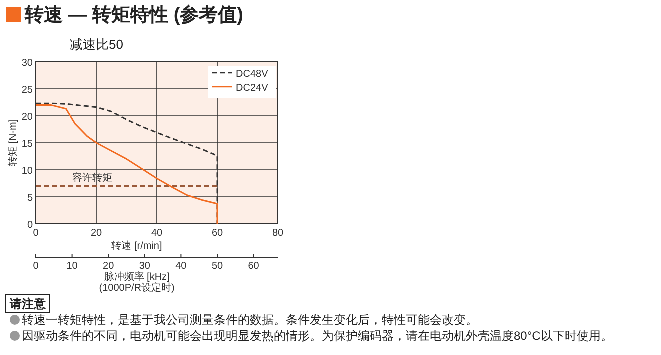 The height and width of the screenshot is (355, 661). Describe the element at coordinates (157, 233) in the screenshot. I see `x-tick-label: 40` at that location.